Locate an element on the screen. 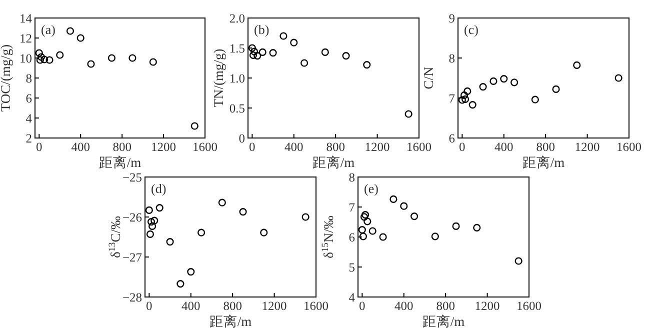 The width and height of the screenshot is (647, 332). y-tick-label: −28 is located at coordinates (132, 297).